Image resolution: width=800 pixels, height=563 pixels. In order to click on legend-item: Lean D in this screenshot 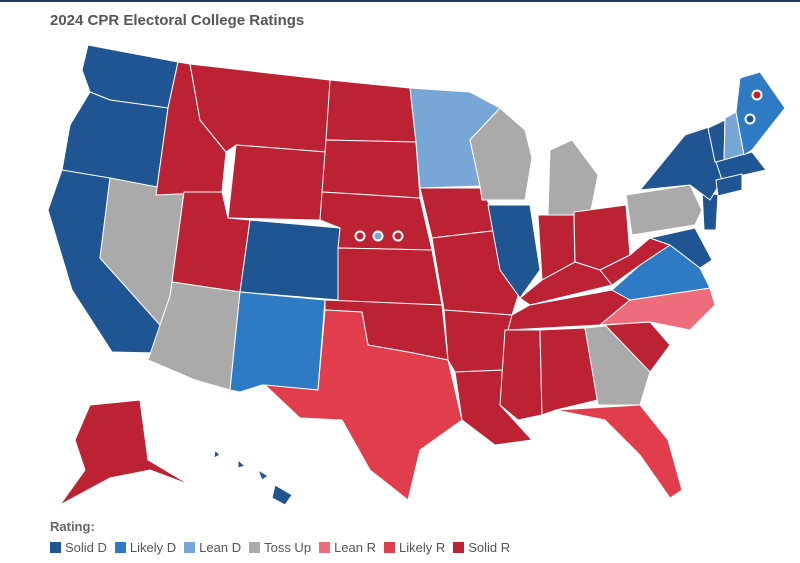, I will do `click(212, 547)`.